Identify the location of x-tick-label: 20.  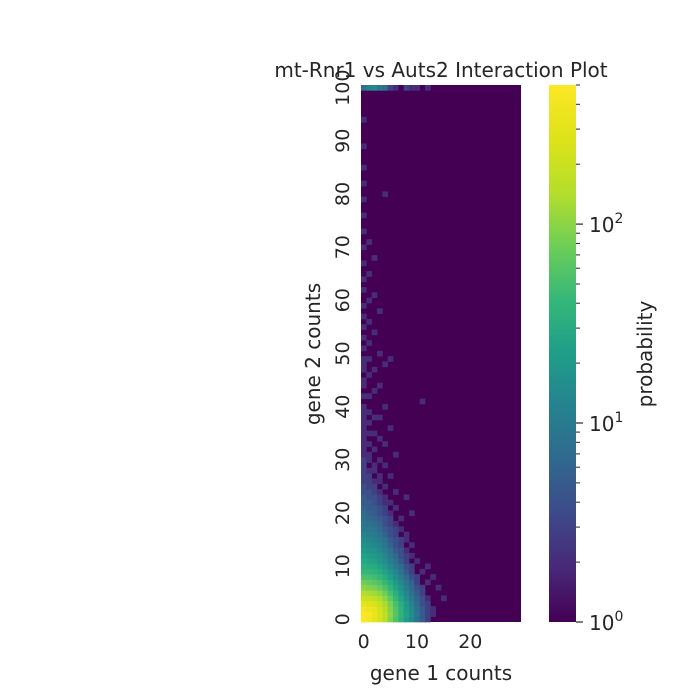
(470, 642).